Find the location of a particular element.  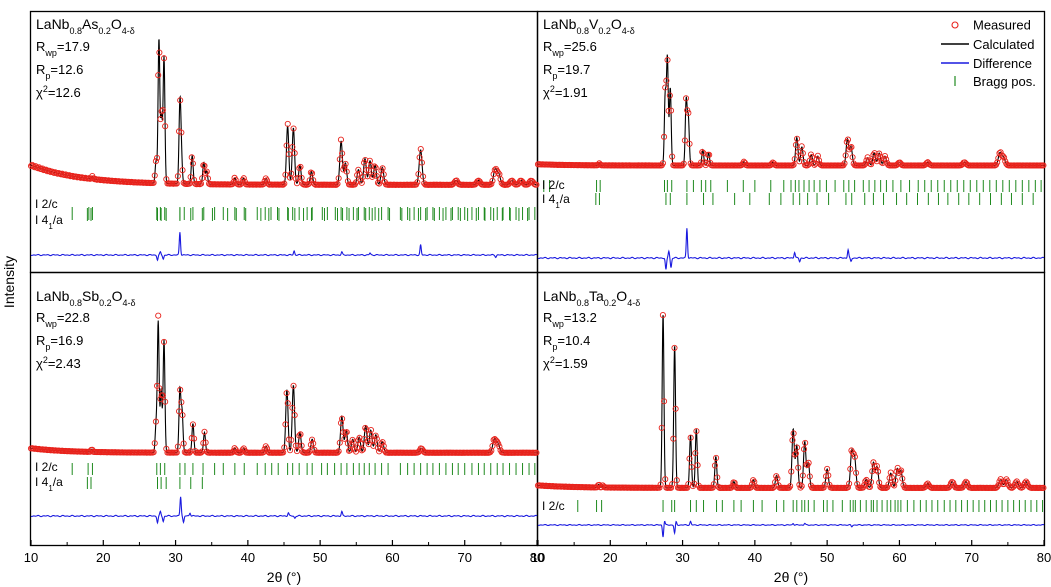

x-axis-label-right: 2θ (°) is located at coordinates (791, 577).